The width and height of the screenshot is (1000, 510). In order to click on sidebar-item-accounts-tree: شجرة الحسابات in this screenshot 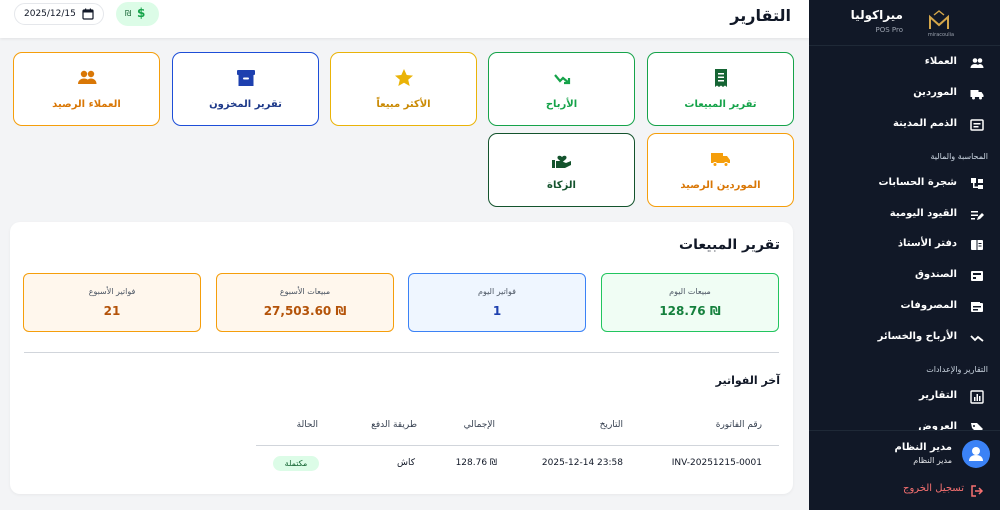, I will do `click(904, 184)`.